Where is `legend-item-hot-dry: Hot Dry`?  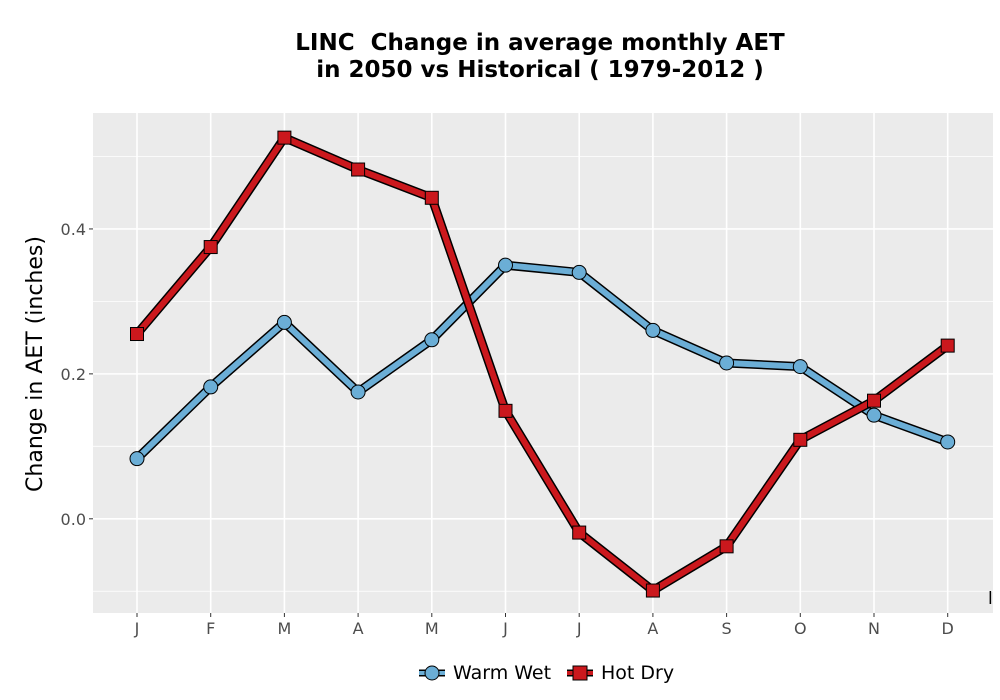
legend-item-hot-dry: Hot Dry is located at coordinates (620, 673).